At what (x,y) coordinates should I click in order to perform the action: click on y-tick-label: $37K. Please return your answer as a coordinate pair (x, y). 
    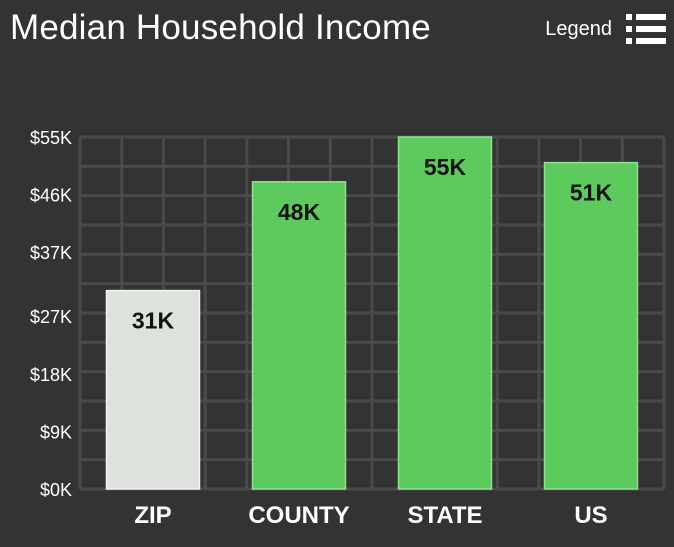
    Looking at the image, I should click on (51, 253).